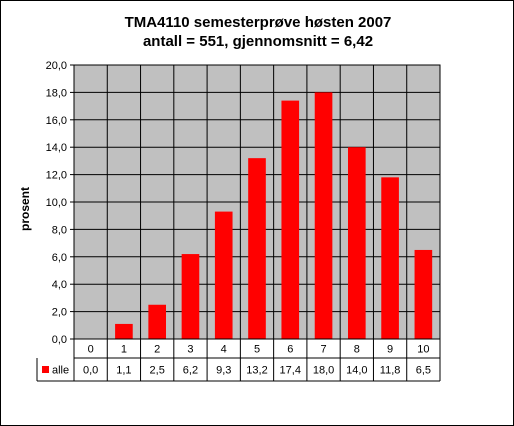 This screenshot has height=426, width=514. I want to click on data-label: 2,5, so click(157, 371).